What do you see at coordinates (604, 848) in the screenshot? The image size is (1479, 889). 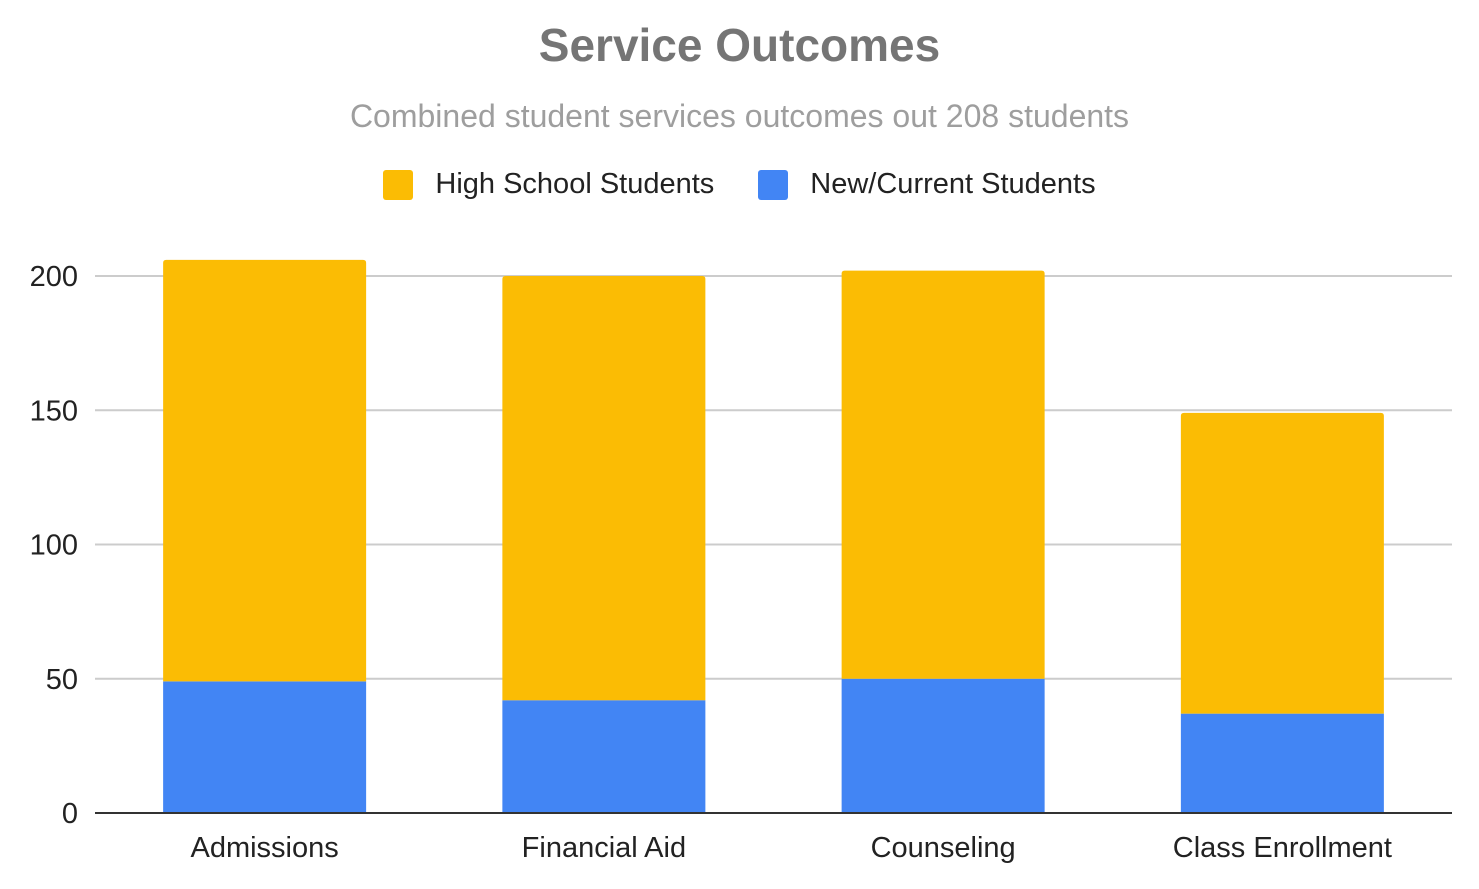 I see `x-tick-label: Financial Aid` at bounding box center [604, 848].